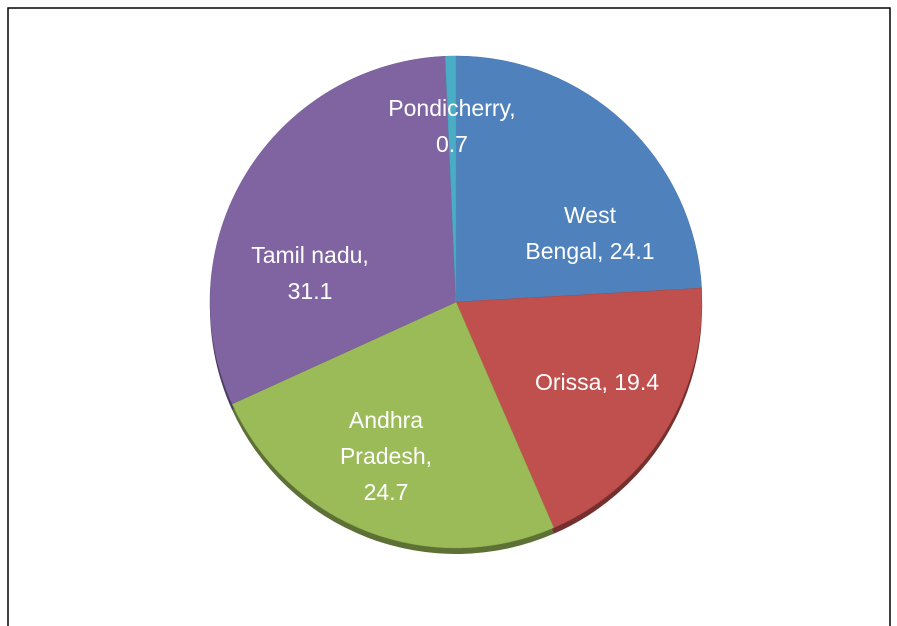 This screenshot has height=626, width=897. Describe the element at coordinates (310, 273) in the screenshot. I see `data-label: Tamil nadu, 31.1` at that location.